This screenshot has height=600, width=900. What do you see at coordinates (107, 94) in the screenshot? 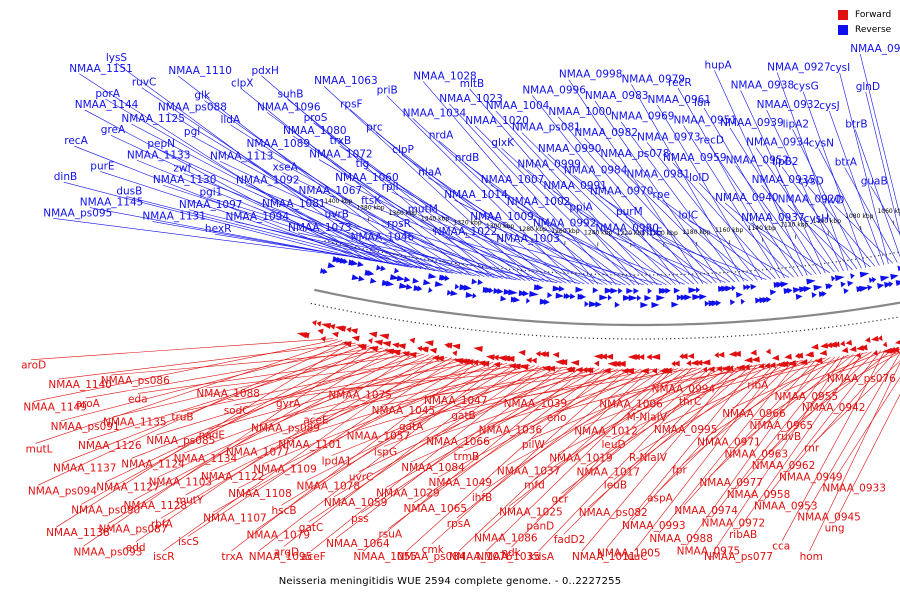
I see `gene-label: porA` at bounding box center [107, 94].